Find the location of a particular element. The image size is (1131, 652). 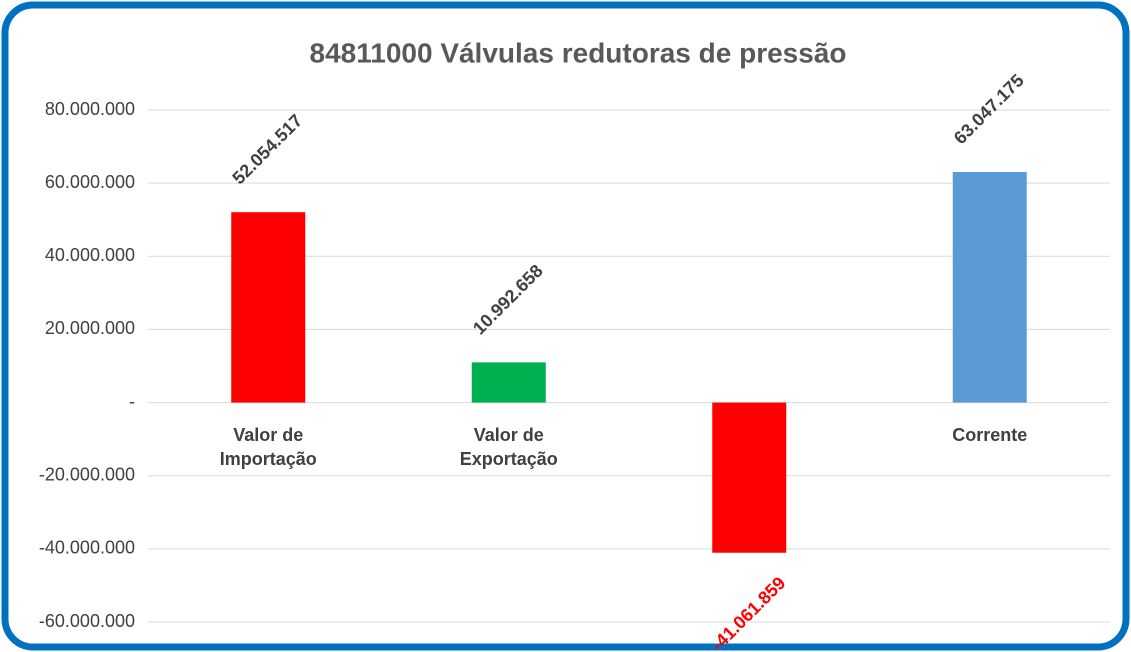

x-tick-label: Valor de Importação is located at coordinates (268, 446).